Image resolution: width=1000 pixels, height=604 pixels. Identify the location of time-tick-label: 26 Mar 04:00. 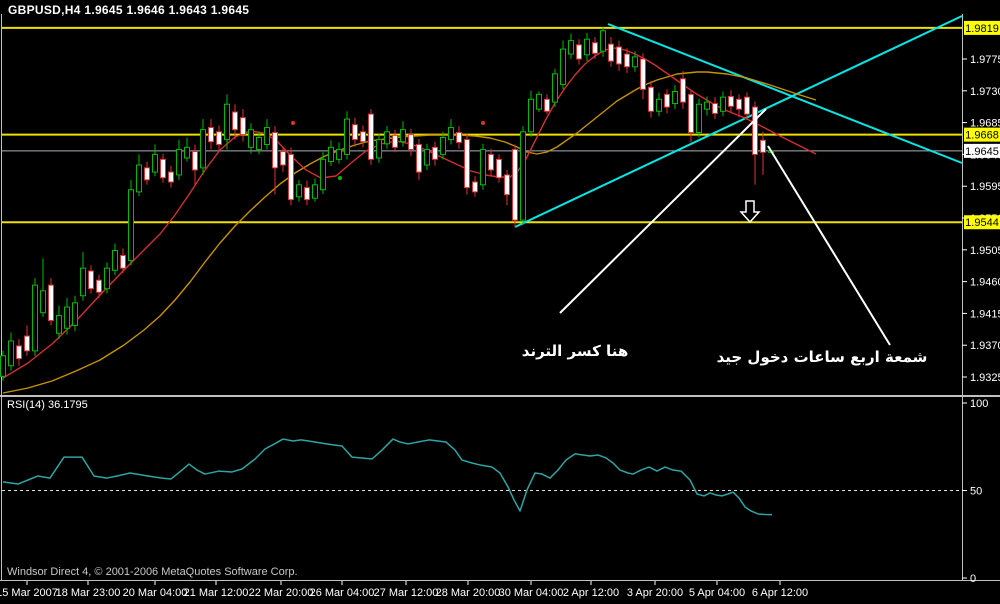
(342, 593).